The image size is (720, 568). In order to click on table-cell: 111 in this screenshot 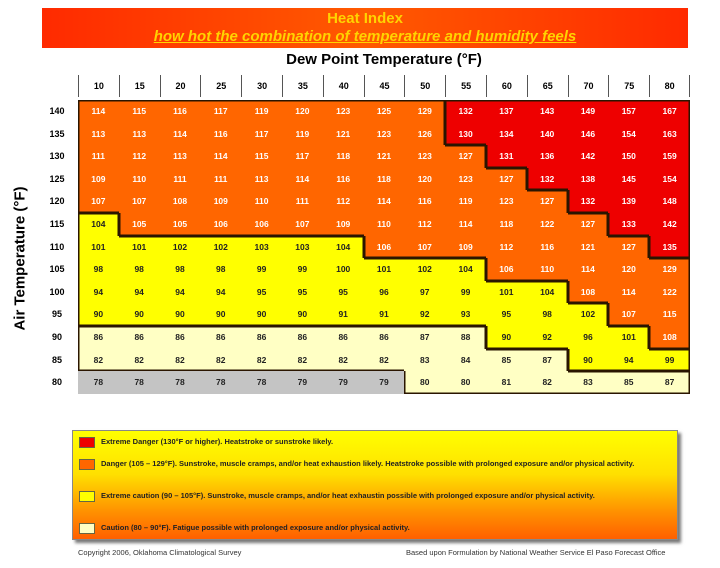, I will do `click(98, 156)`.